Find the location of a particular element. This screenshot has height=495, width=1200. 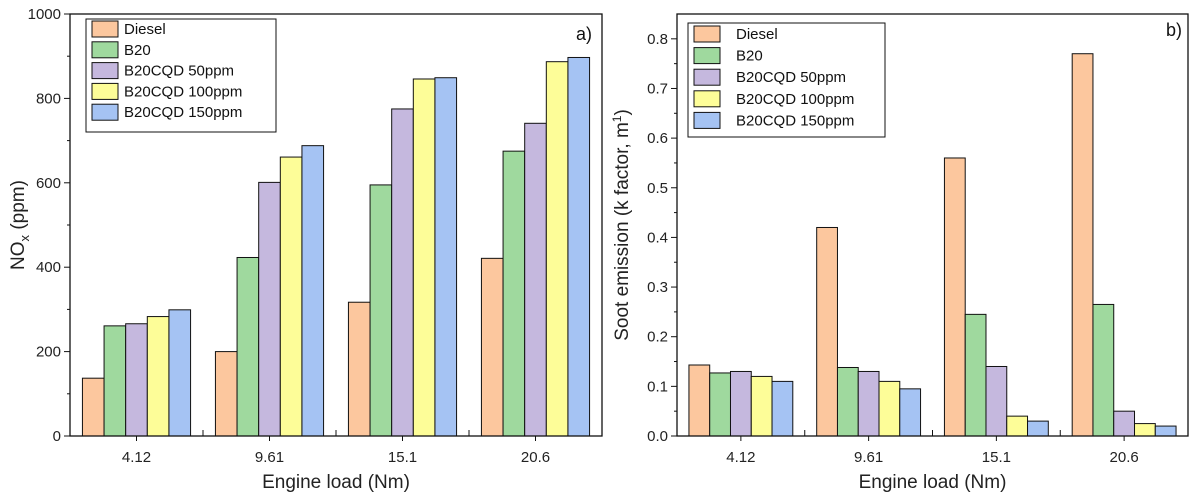

y-axis-title-unit: (ppm) is located at coordinates (18, 207).